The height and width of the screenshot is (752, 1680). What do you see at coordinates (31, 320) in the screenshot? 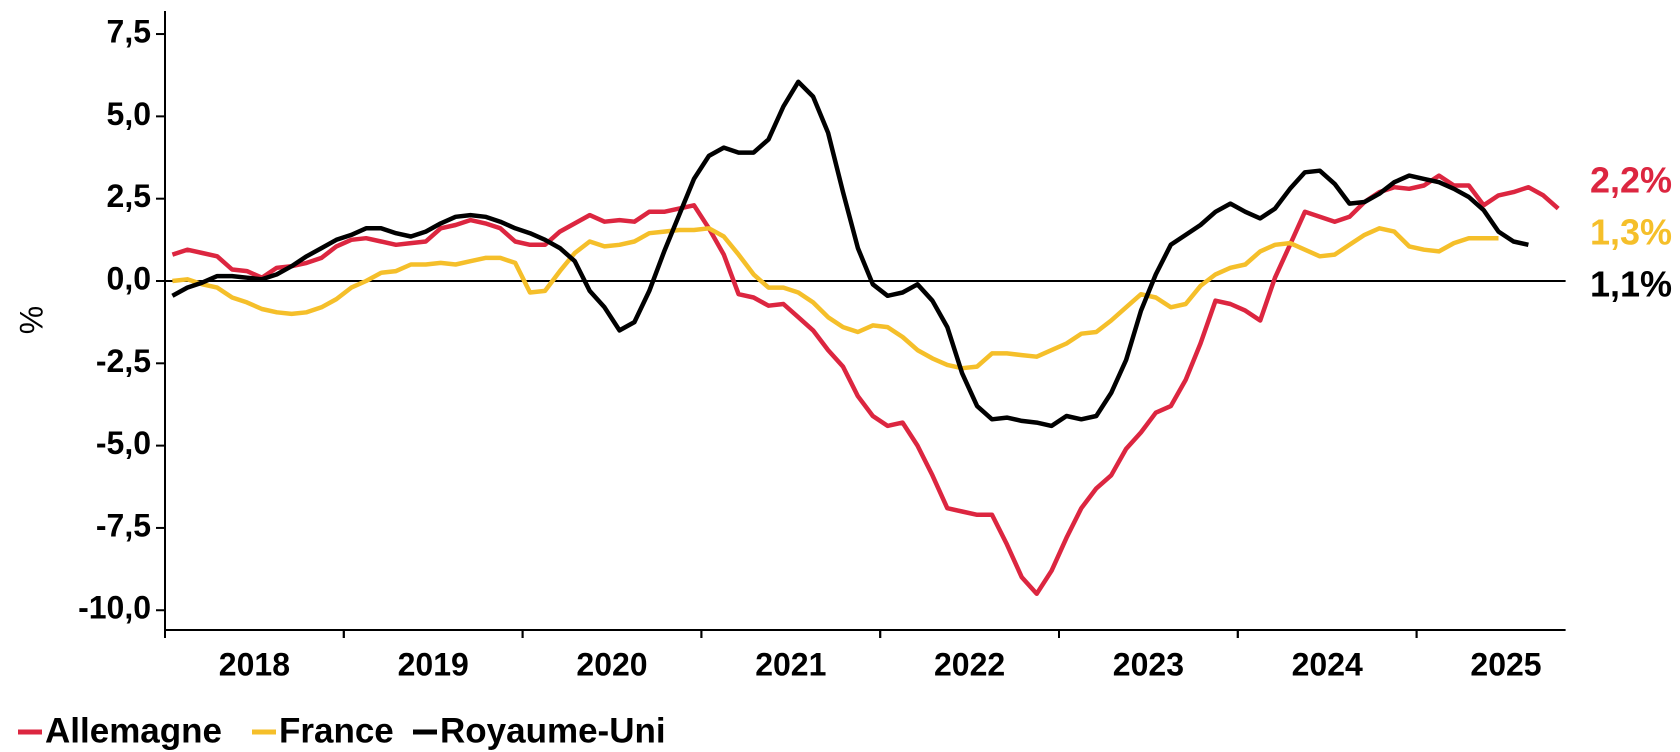
I see `y-axis-label: %` at bounding box center [31, 320].